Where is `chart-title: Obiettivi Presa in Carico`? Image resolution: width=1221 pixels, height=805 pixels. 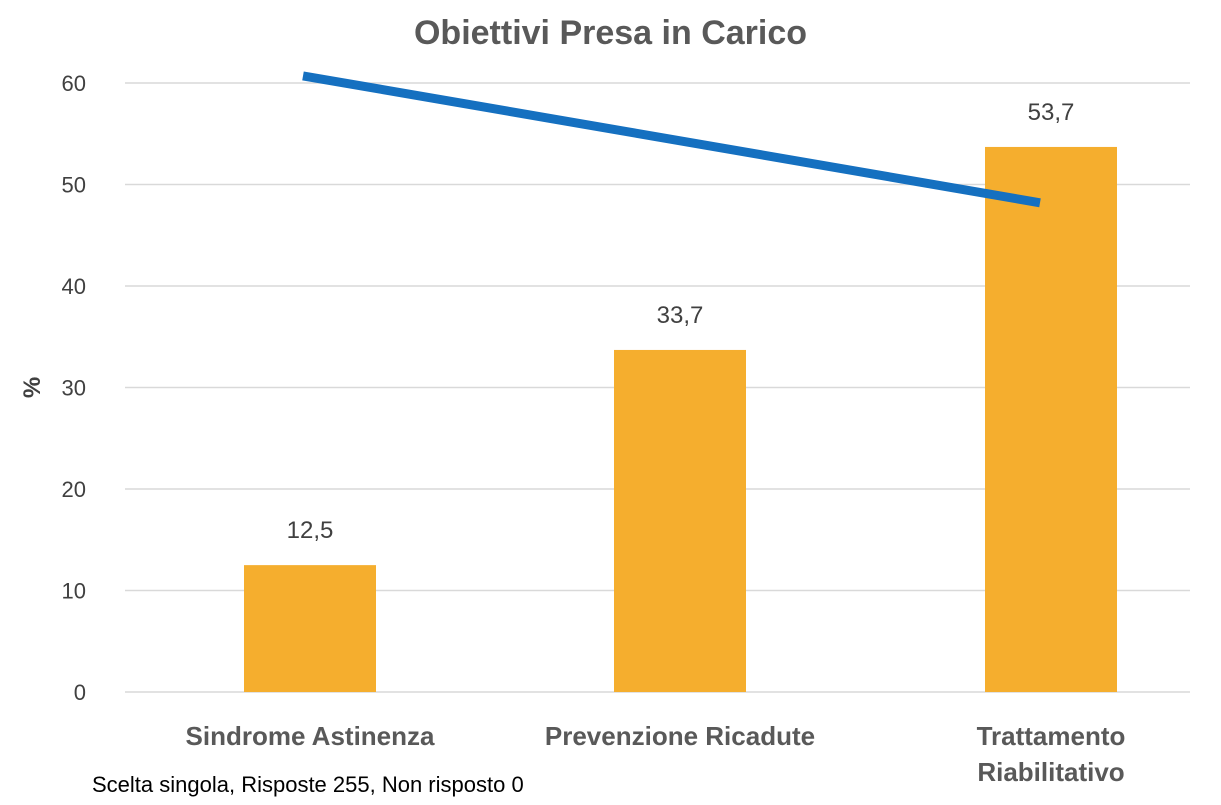
chart-title: Obiettivi Presa in Carico is located at coordinates (610, 33).